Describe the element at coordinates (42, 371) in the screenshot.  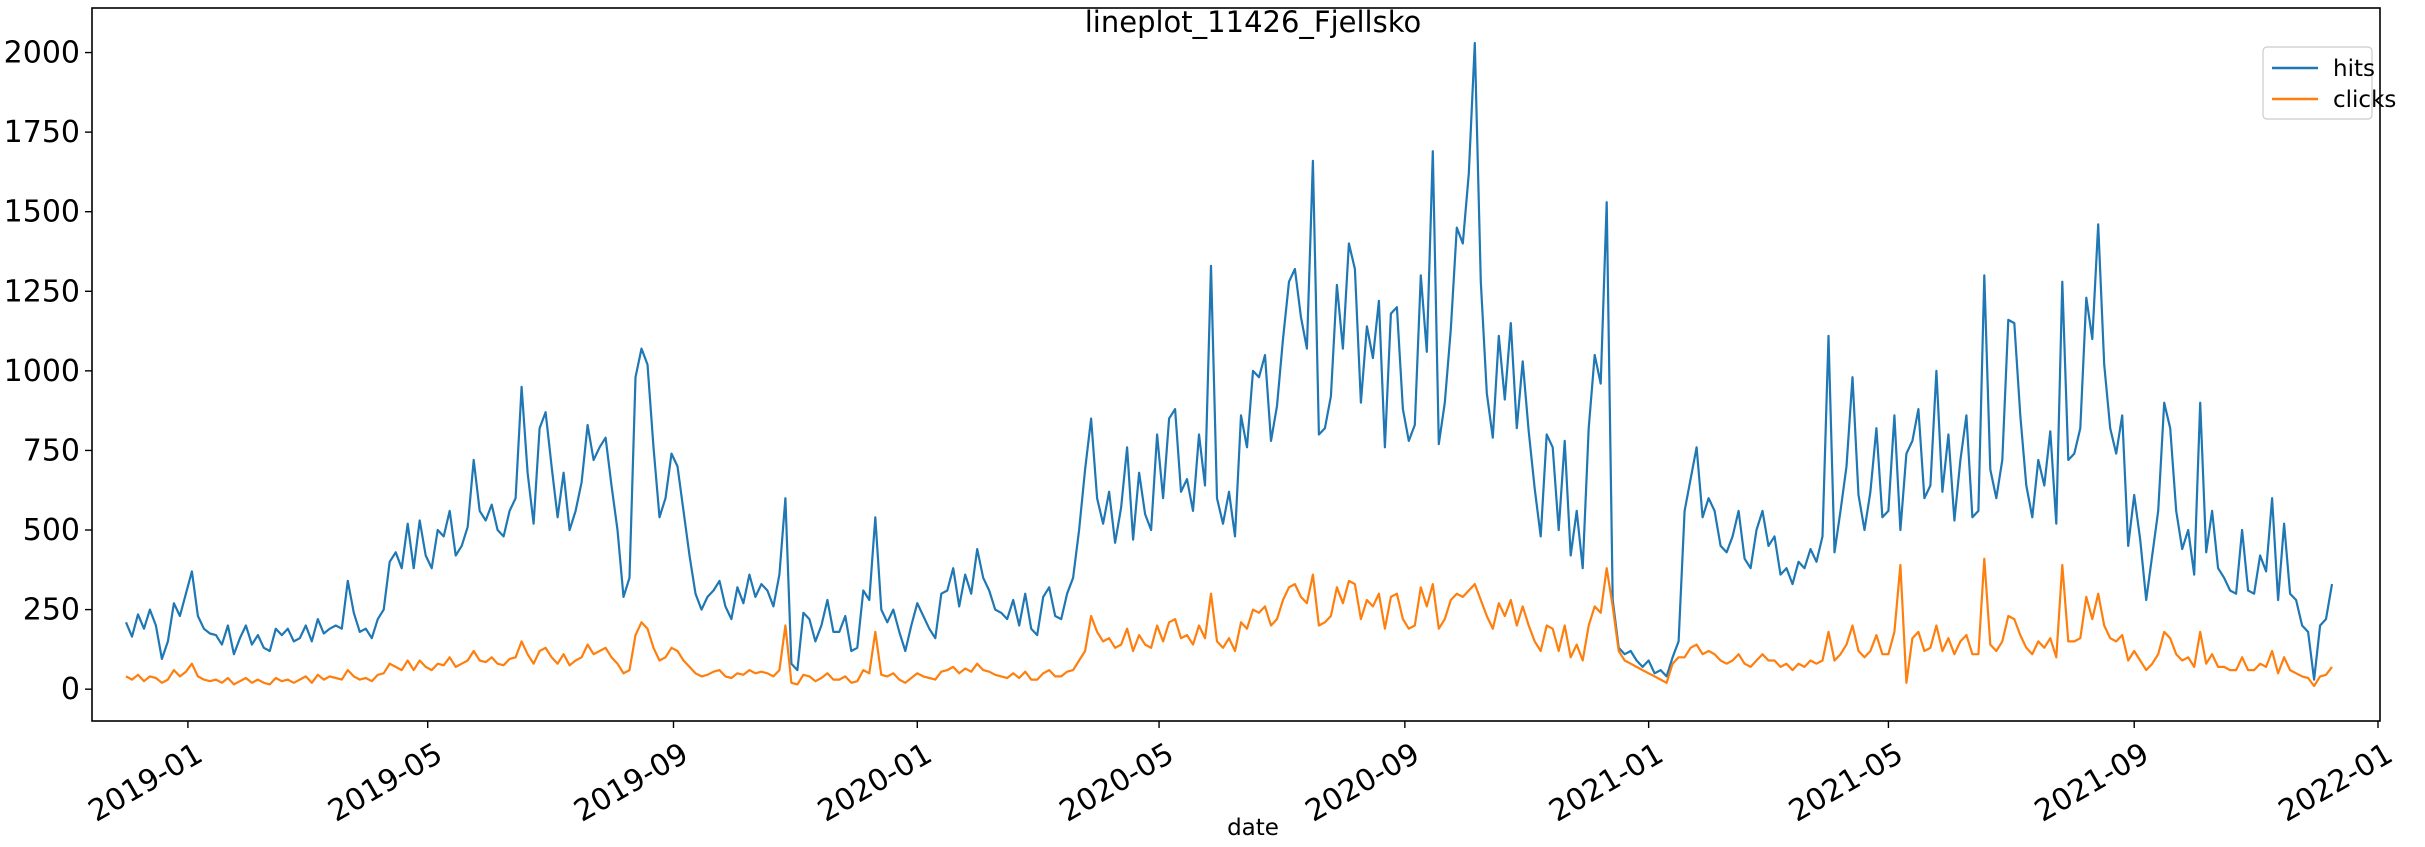
I see `y-tick-label: 1000` at that location.